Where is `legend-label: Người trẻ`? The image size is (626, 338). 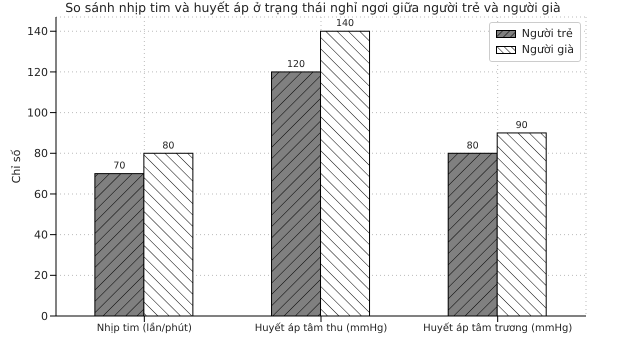
legend-label: Người trẻ is located at coordinates (547, 34).